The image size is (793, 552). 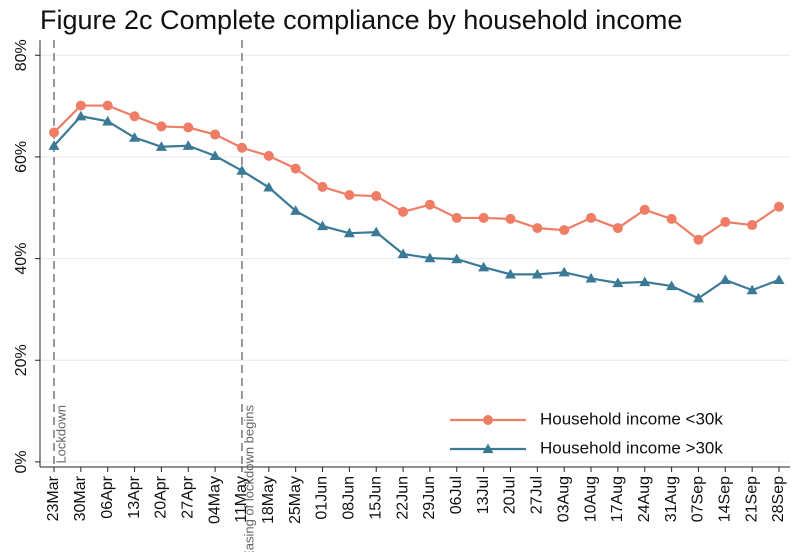 I want to click on annotation-text: Easing of lockdown begins, so click(x=248, y=478).